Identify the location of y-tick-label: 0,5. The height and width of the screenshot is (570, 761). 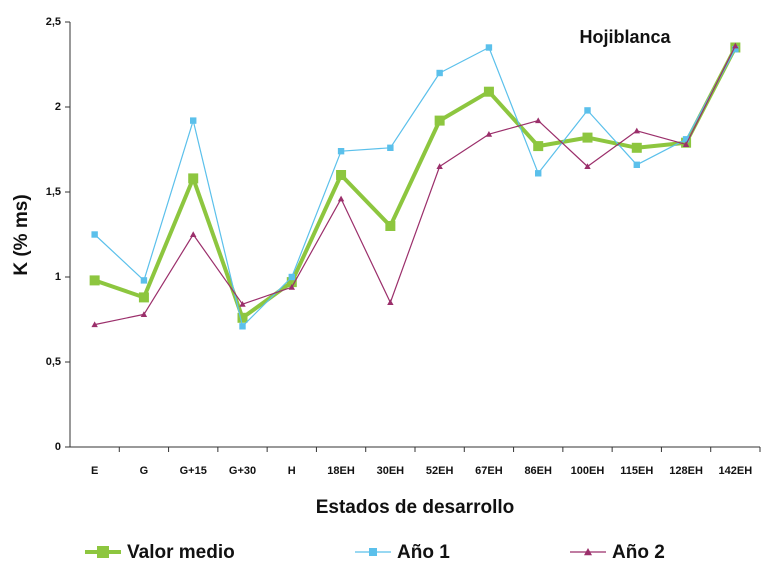
(53, 362).